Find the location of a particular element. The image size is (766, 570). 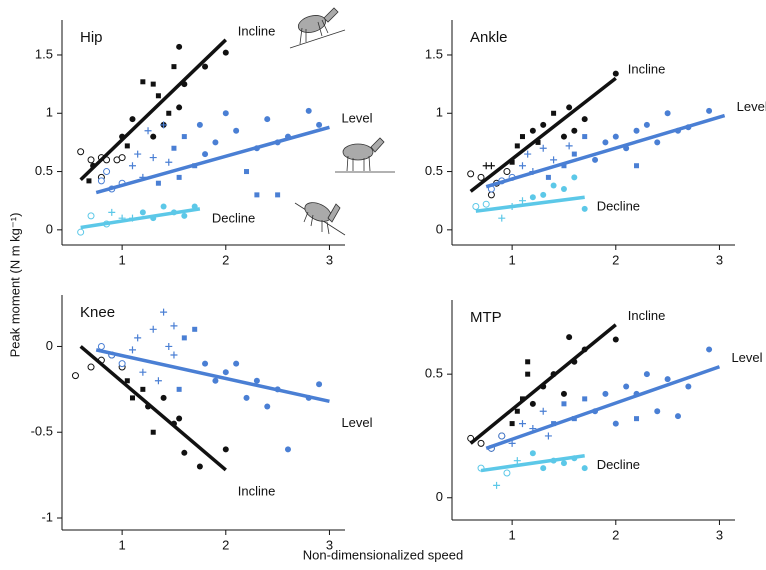

y-tick-label: 1.5 is located at coordinates (44, 53).